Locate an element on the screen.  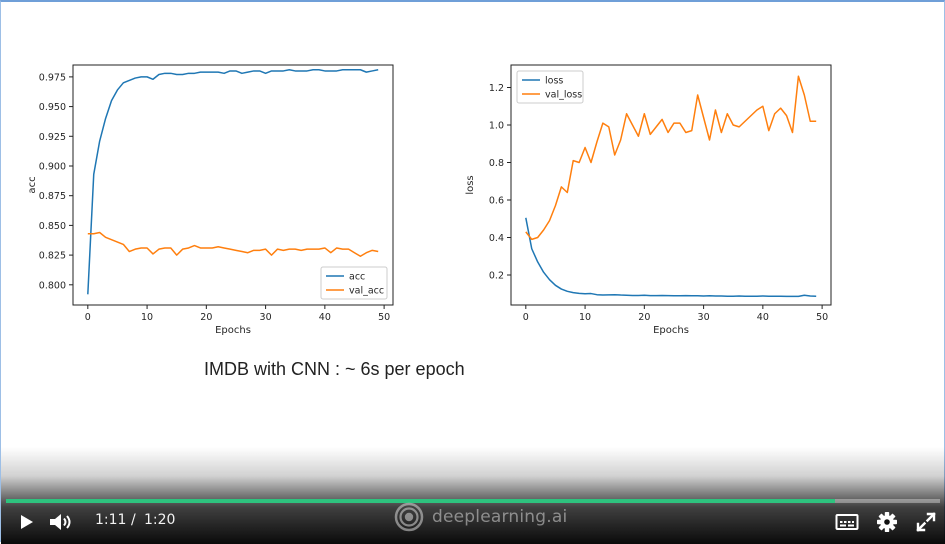
y-tick-label: 0.875 is located at coordinates (52, 196).